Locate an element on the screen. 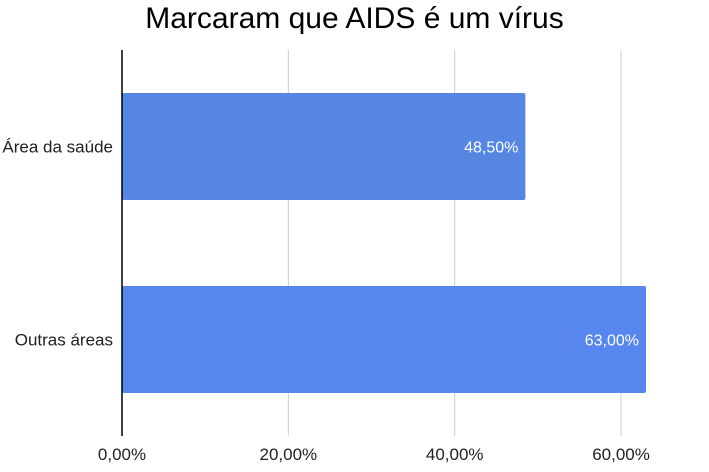  x-tick-label: 0,00% is located at coordinates (122, 454).